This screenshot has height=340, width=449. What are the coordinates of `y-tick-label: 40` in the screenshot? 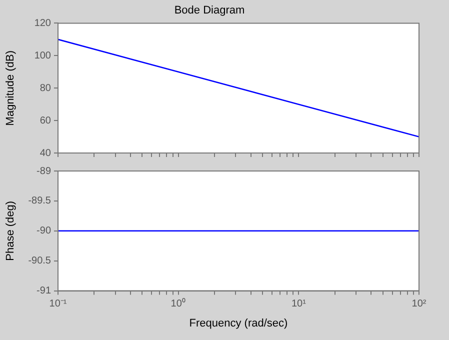 It's located at (46, 153).